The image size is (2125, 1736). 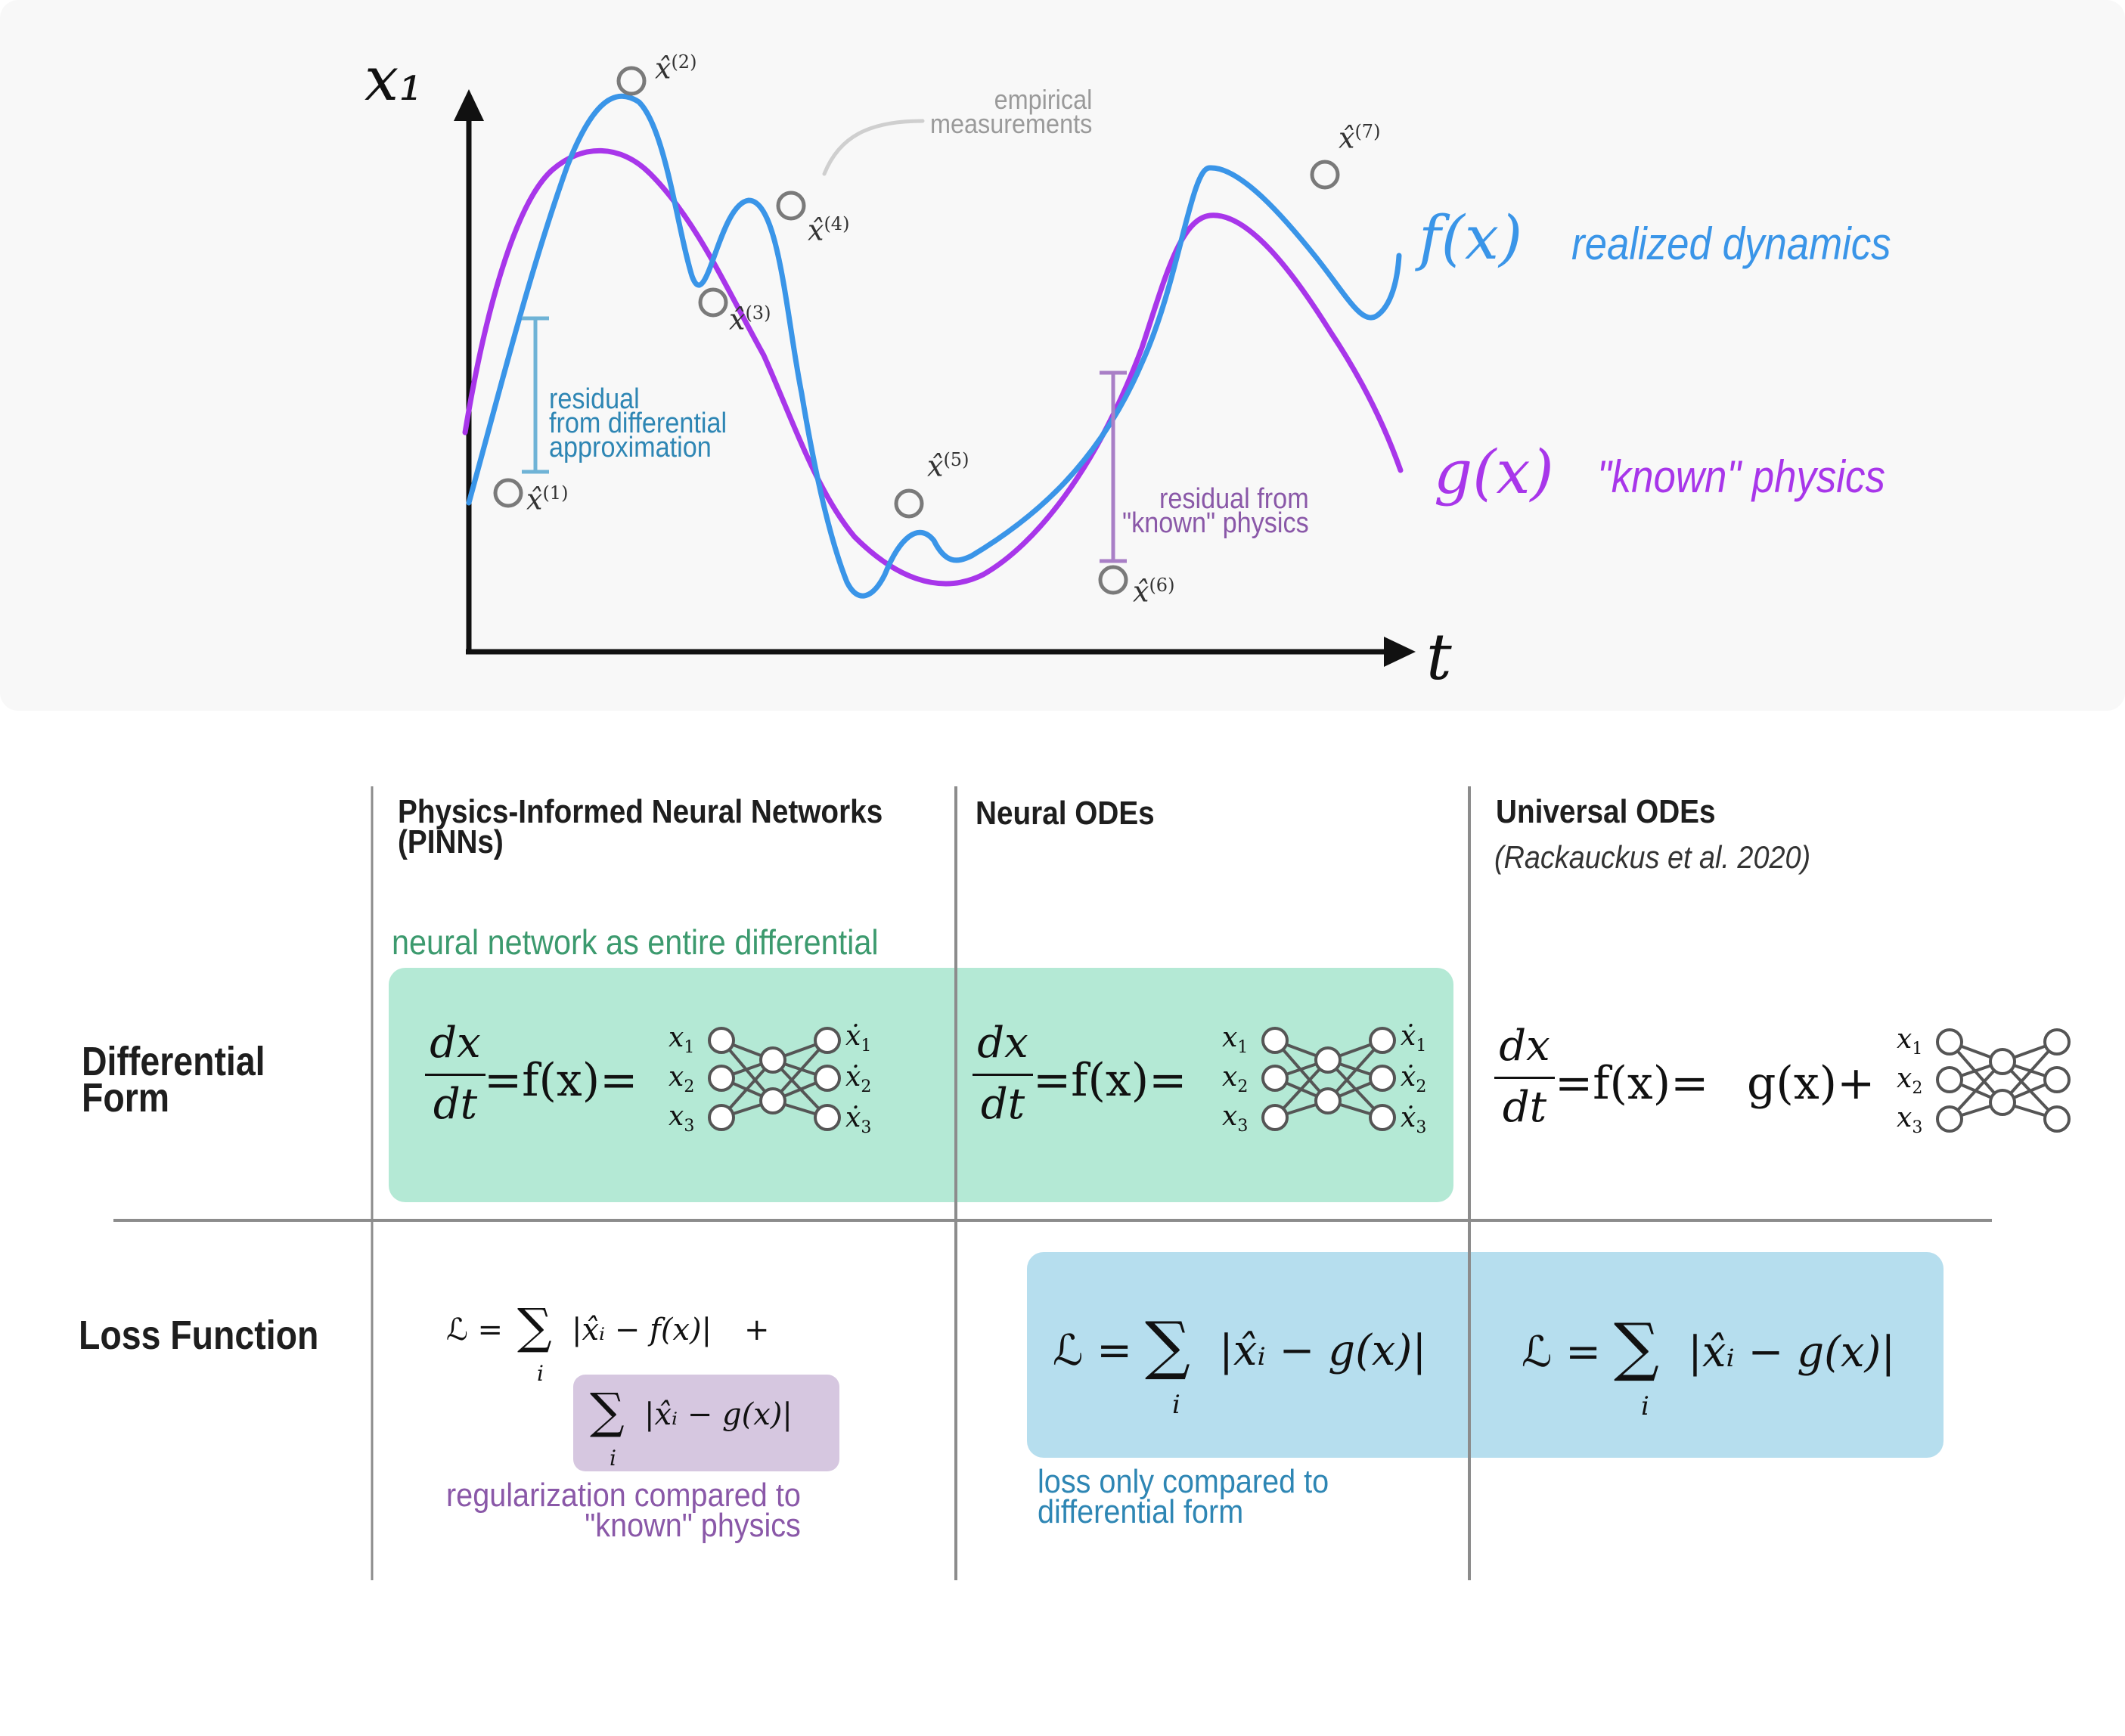 I want to click on pinn-loss-L: ℒ =, so click(x=475, y=1330).